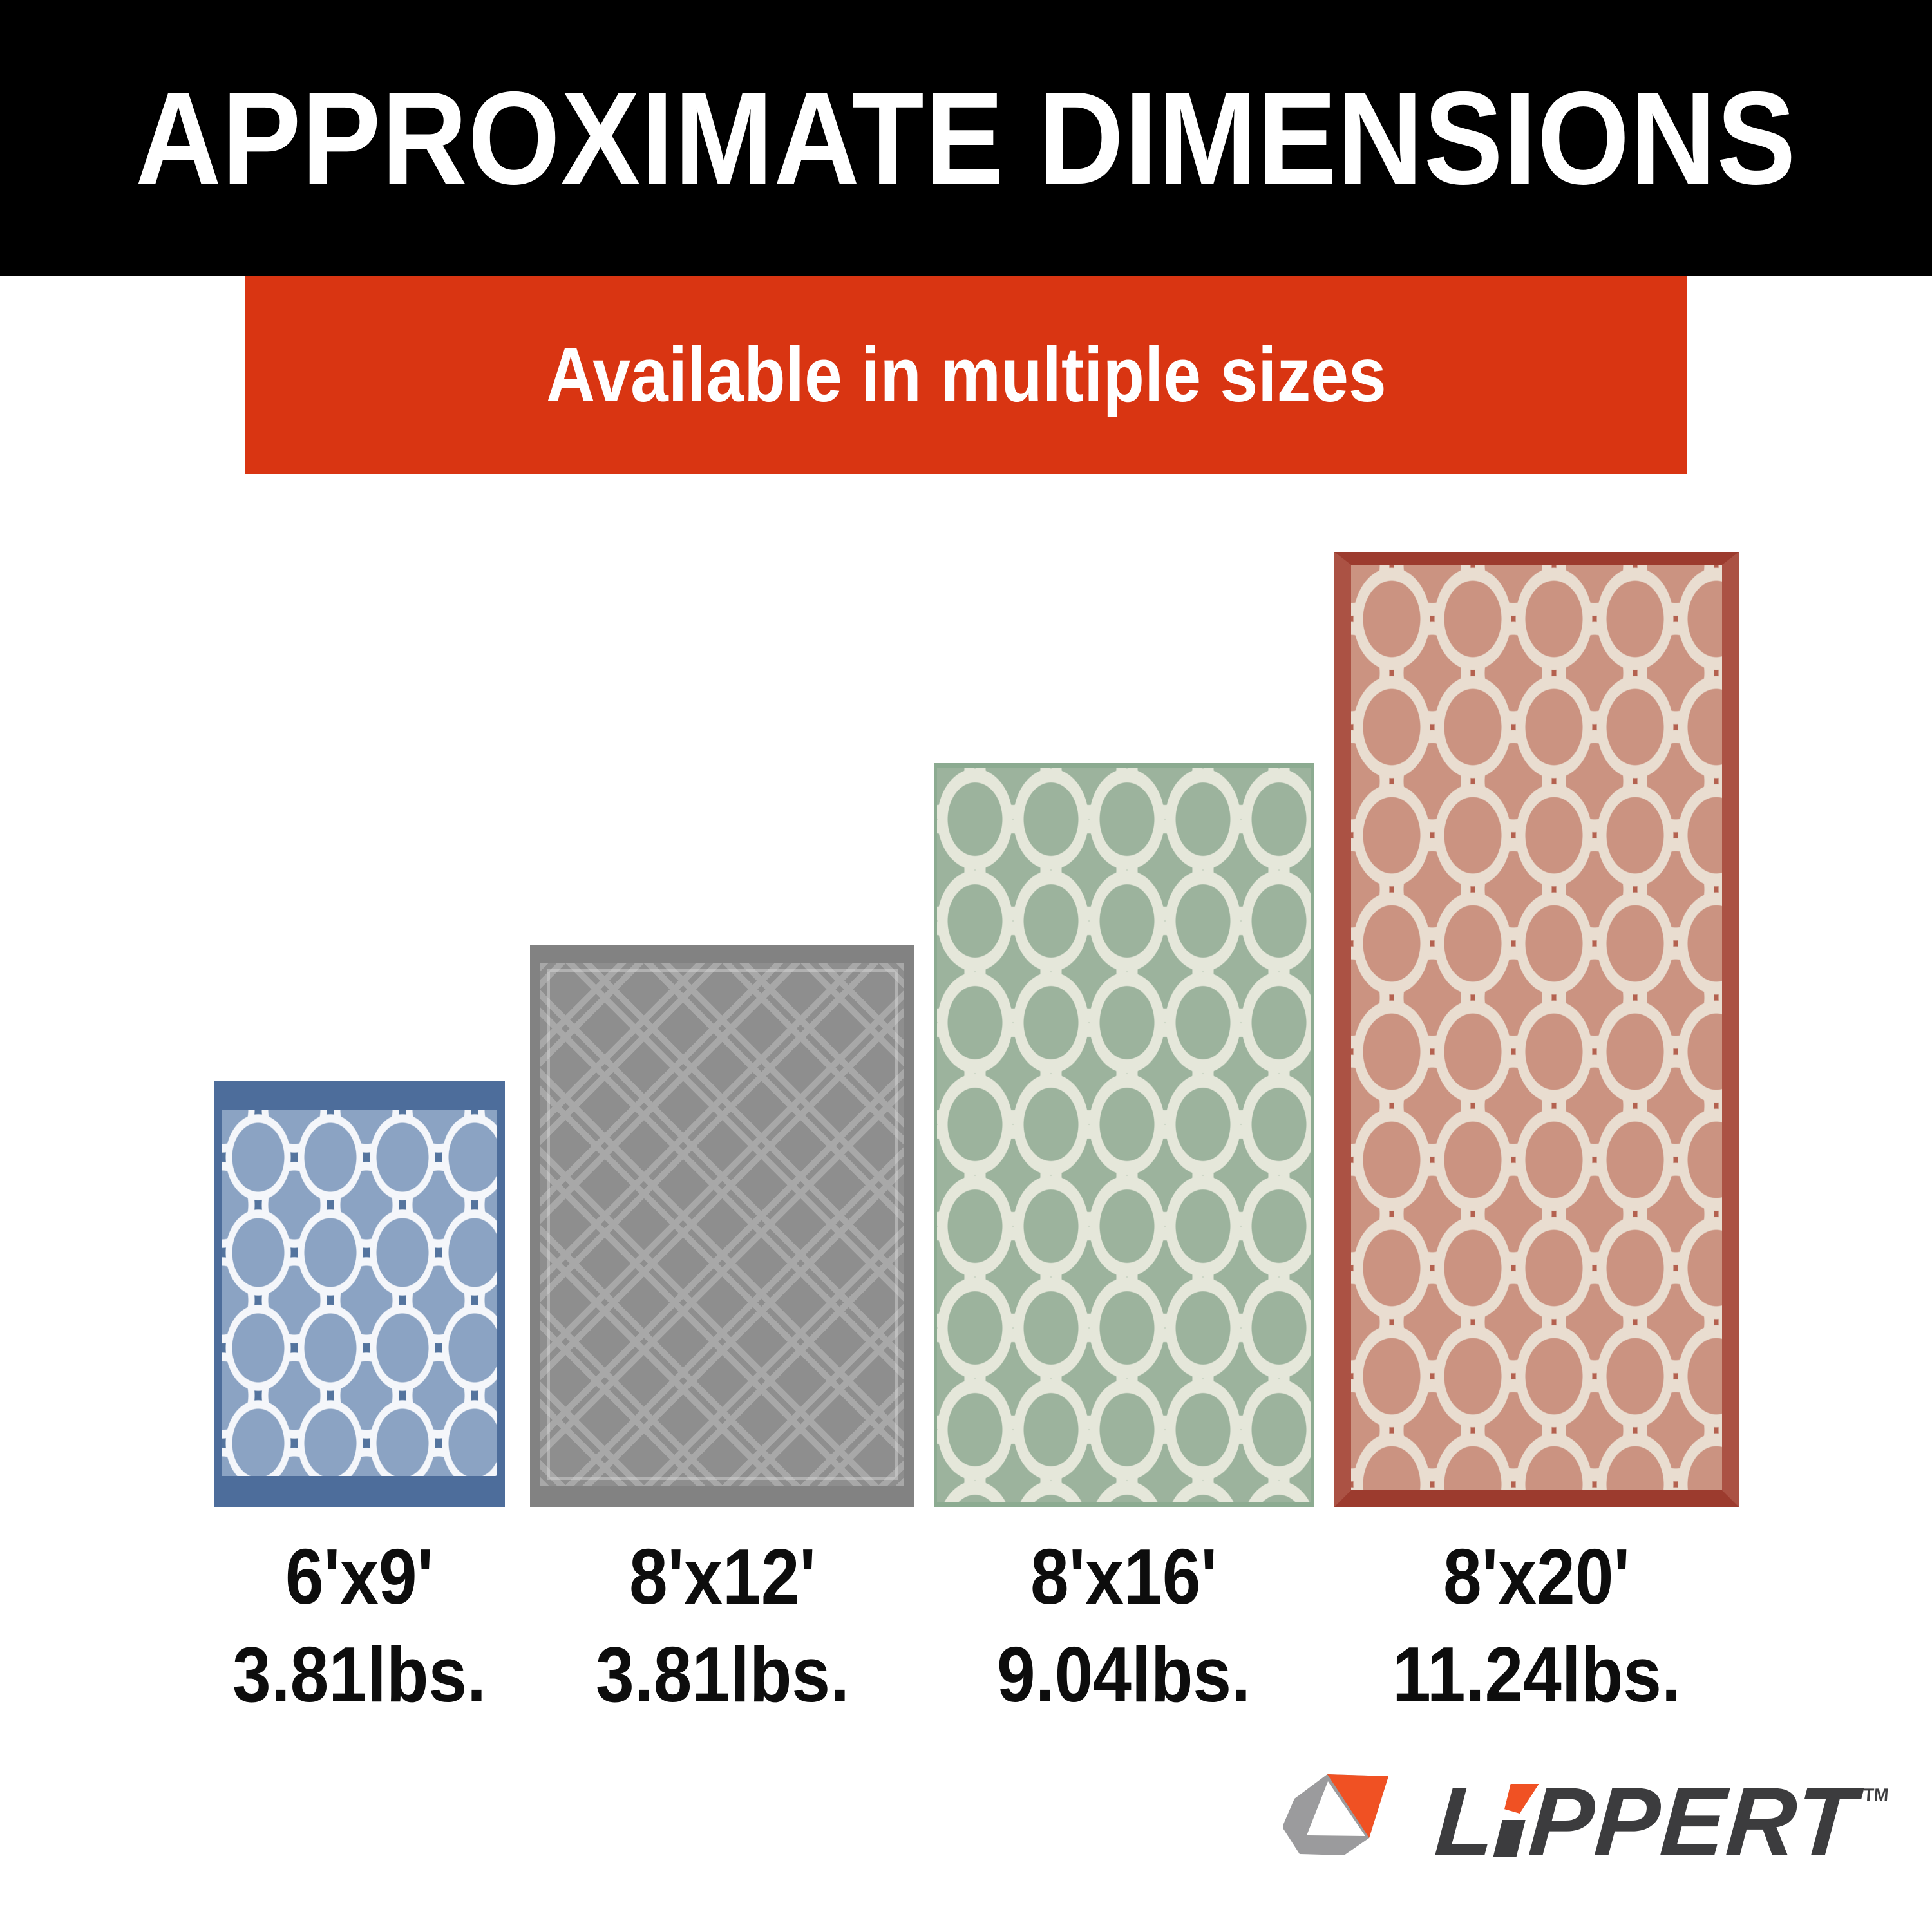 The width and height of the screenshot is (1932, 1932). What do you see at coordinates (1510, 1838) in the screenshot?
I see `wordmark-i-stem` at bounding box center [1510, 1838].